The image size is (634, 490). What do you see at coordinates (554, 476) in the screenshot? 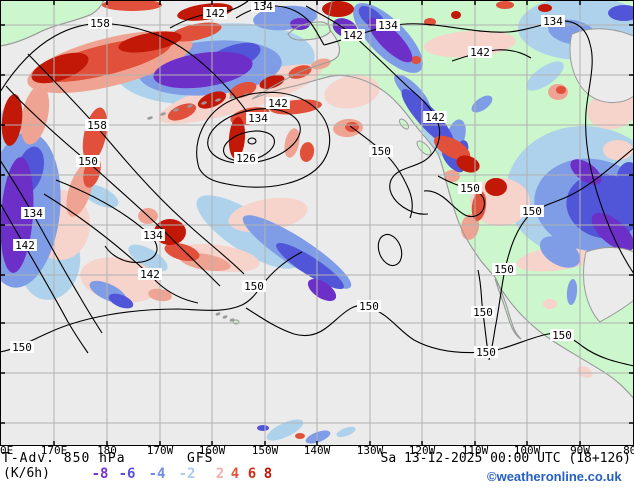
I see `copyright-link: ©weatheronline.co.uk` at bounding box center [554, 476].